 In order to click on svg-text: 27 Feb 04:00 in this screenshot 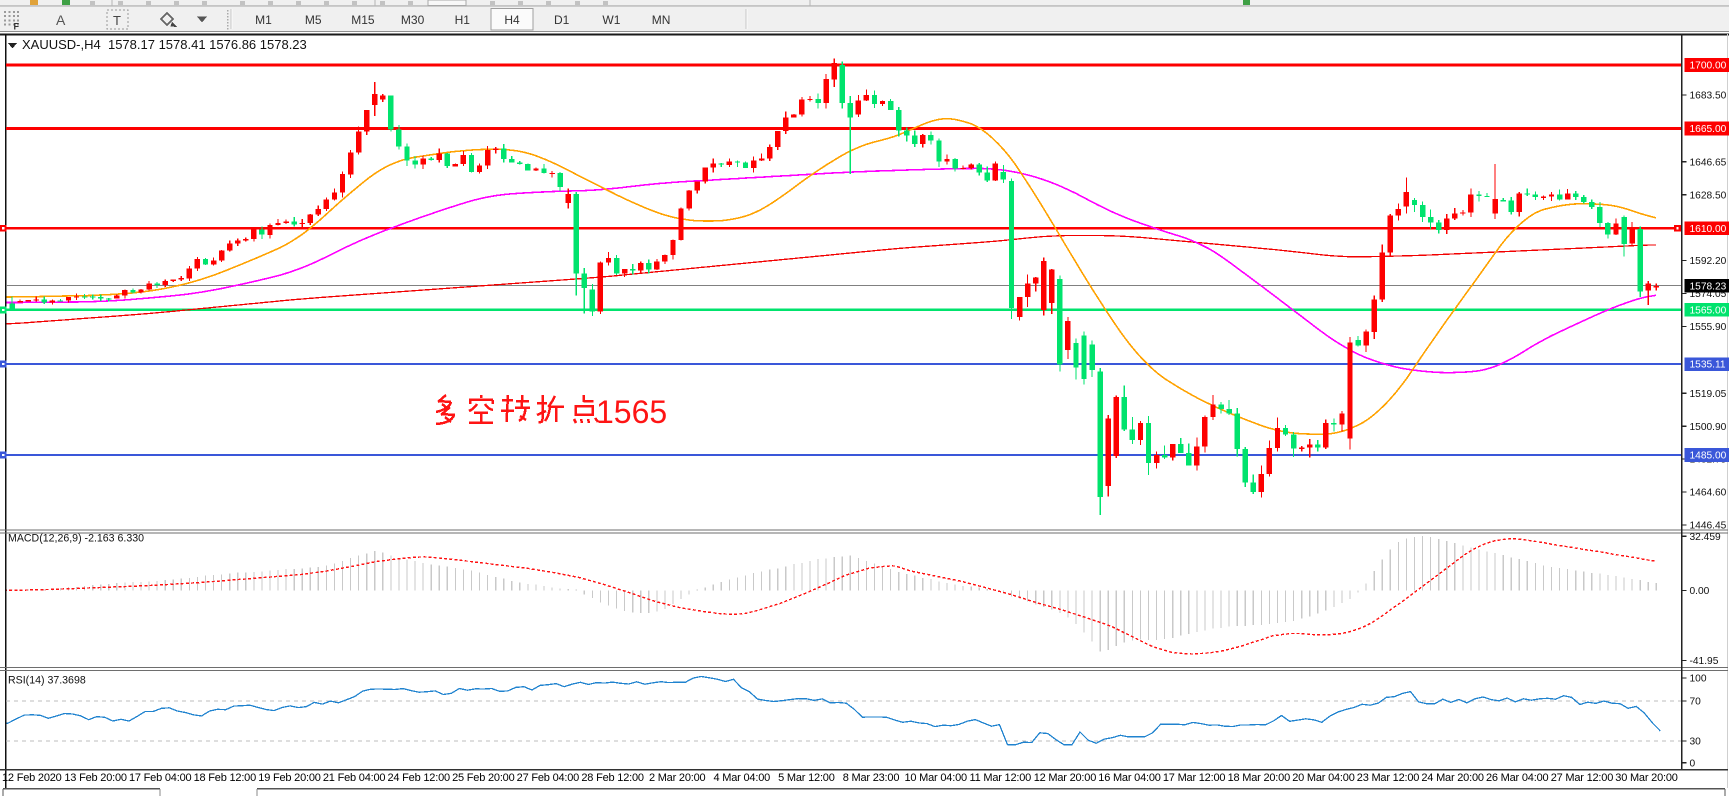, I will do `click(548, 778)`.